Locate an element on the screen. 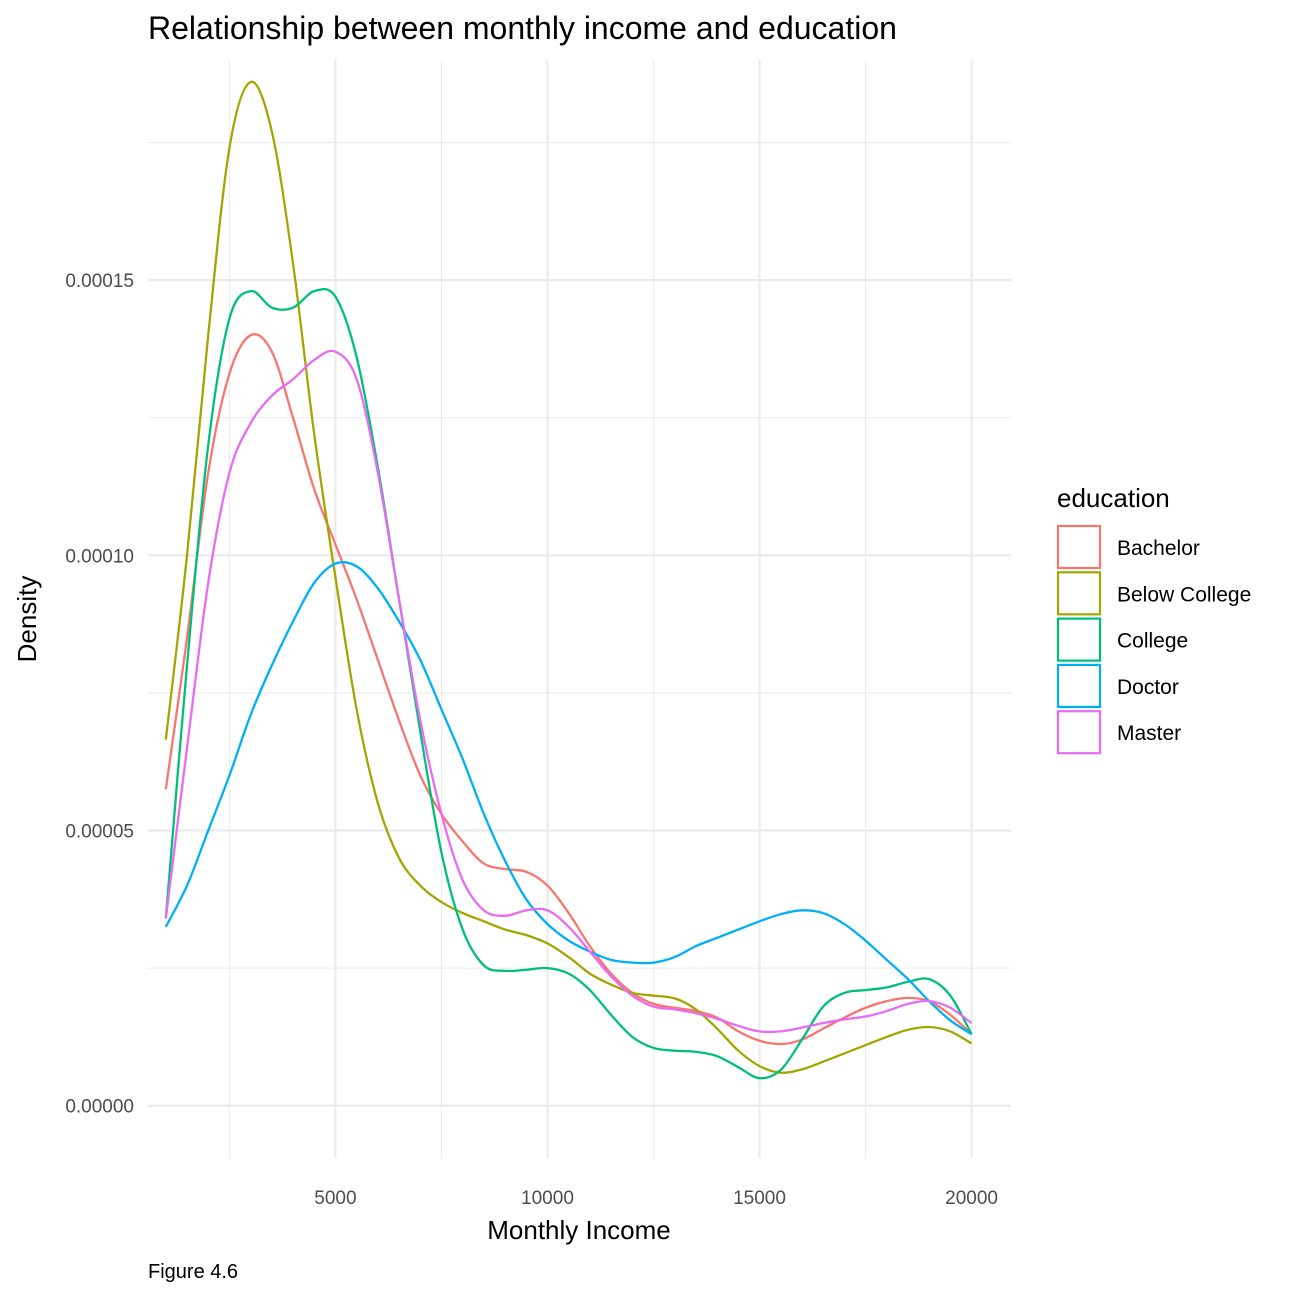 The width and height of the screenshot is (1296, 1296). x-tick-label: 5000 is located at coordinates (335, 1198).